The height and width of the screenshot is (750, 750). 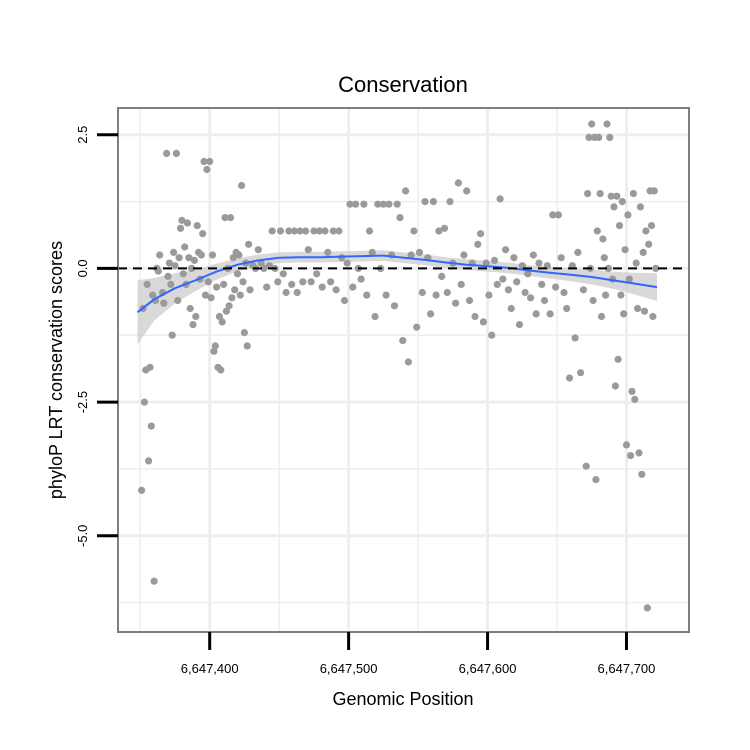 I want to click on y-tick-label: -2.5, so click(x=82, y=402).